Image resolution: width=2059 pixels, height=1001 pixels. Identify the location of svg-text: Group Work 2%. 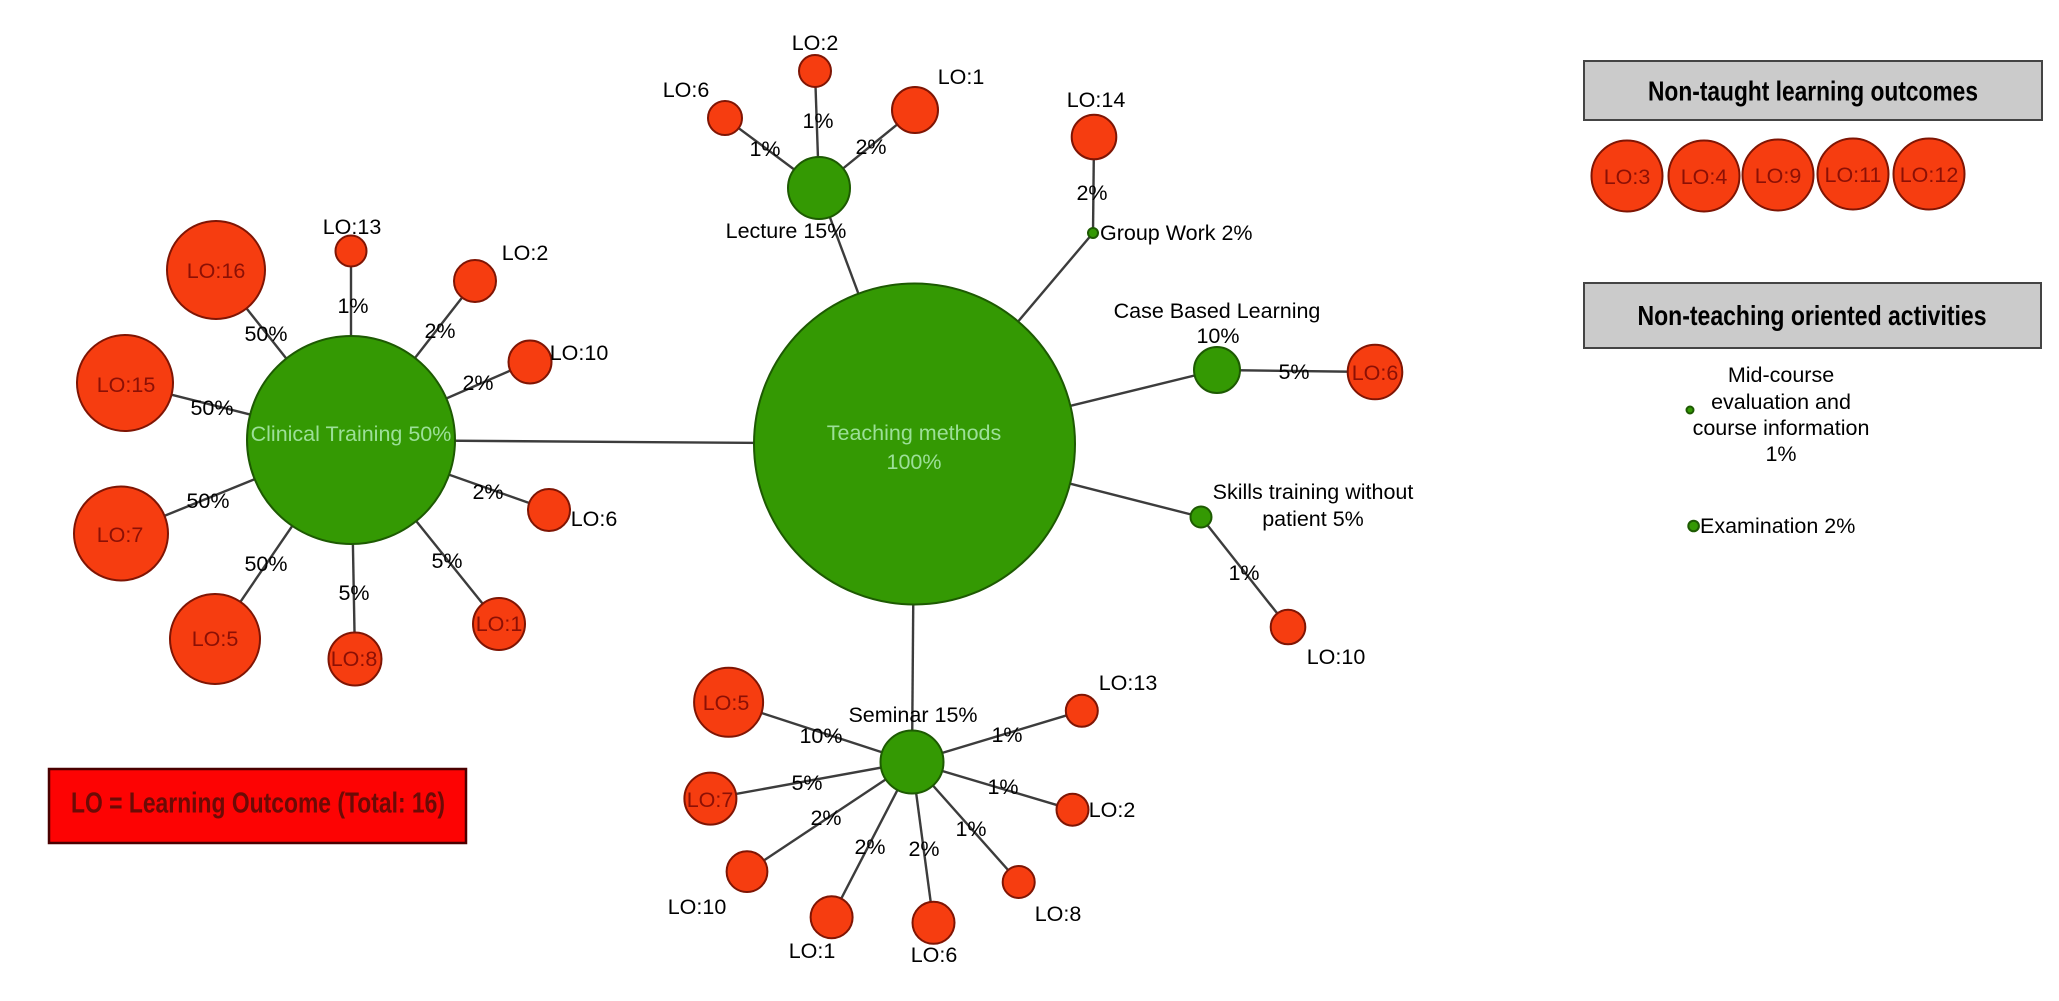
(1176, 233).